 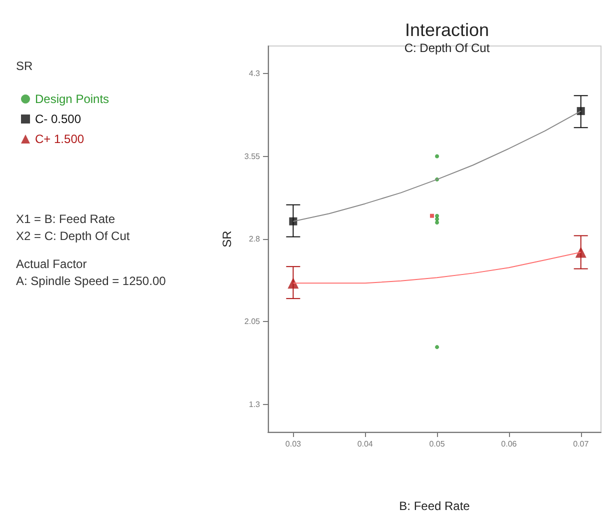 What do you see at coordinates (509, 444) in the screenshot?
I see `x-tick-label: 0.06` at bounding box center [509, 444].